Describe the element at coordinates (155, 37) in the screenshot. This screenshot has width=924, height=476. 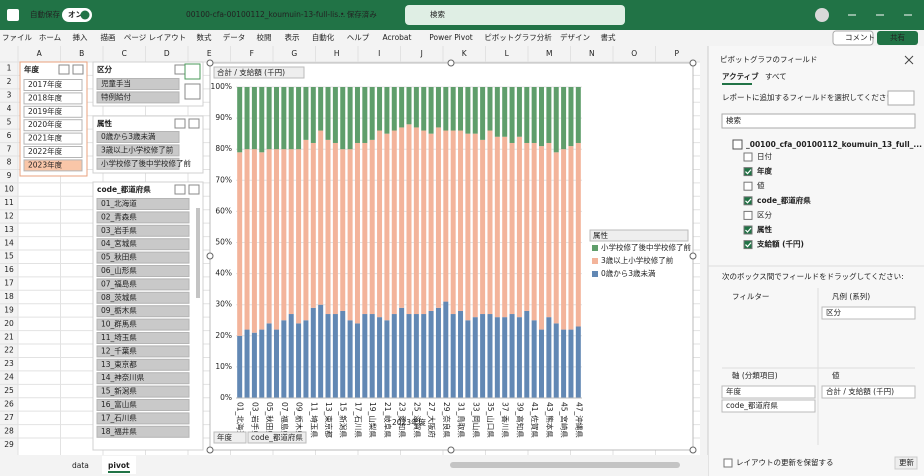
I see `ribbon-tab: ページ レイアウト` at that location.